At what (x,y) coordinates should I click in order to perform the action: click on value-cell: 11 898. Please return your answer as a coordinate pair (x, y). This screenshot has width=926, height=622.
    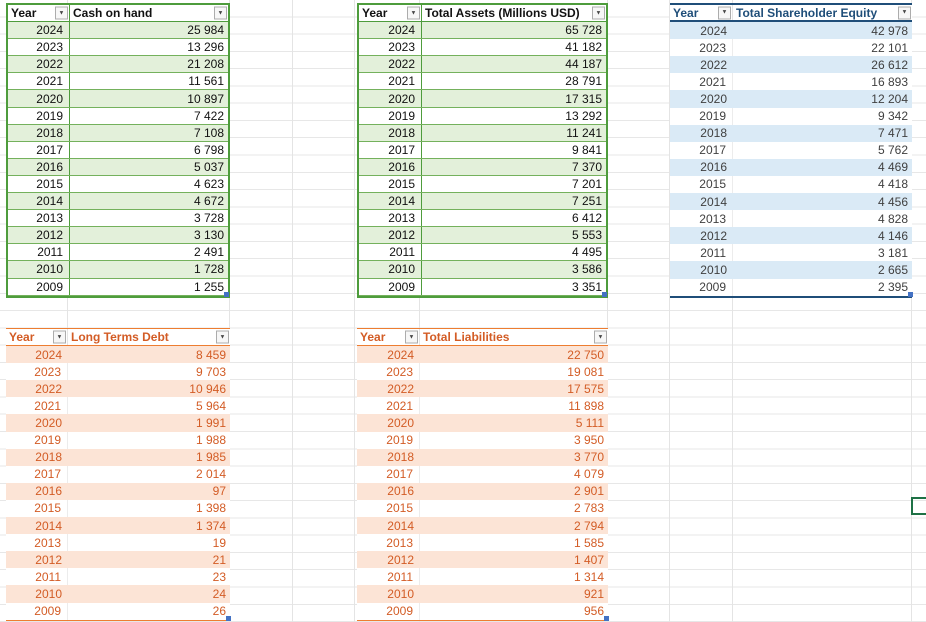
    Looking at the image, I should click on (586, 405).